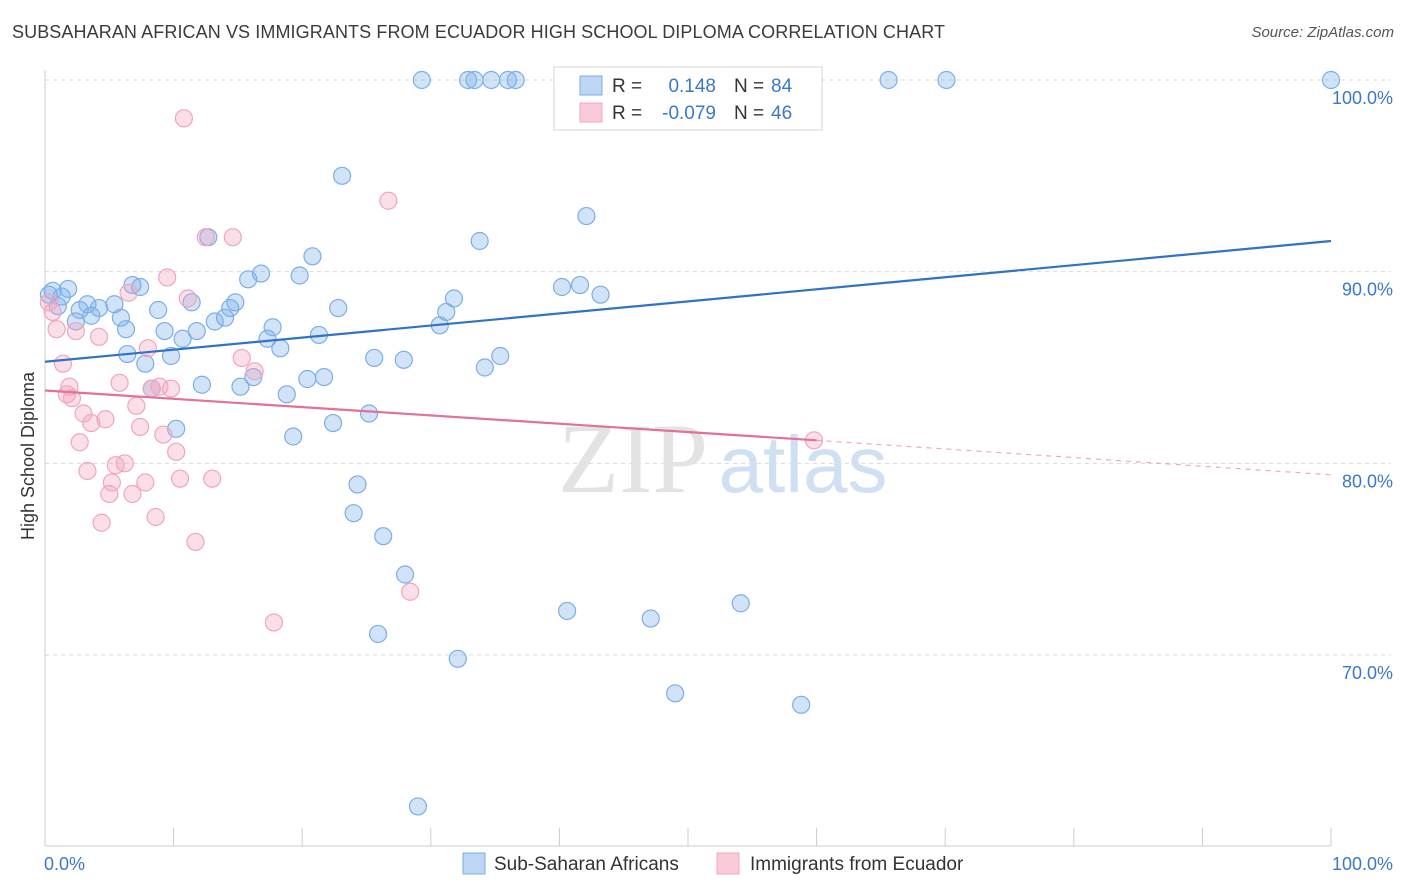  Describe the element at coordinates (857, 864) in the screenshot. I see `series-legend-label-pink: Immigrants from Ecuador` at that location.